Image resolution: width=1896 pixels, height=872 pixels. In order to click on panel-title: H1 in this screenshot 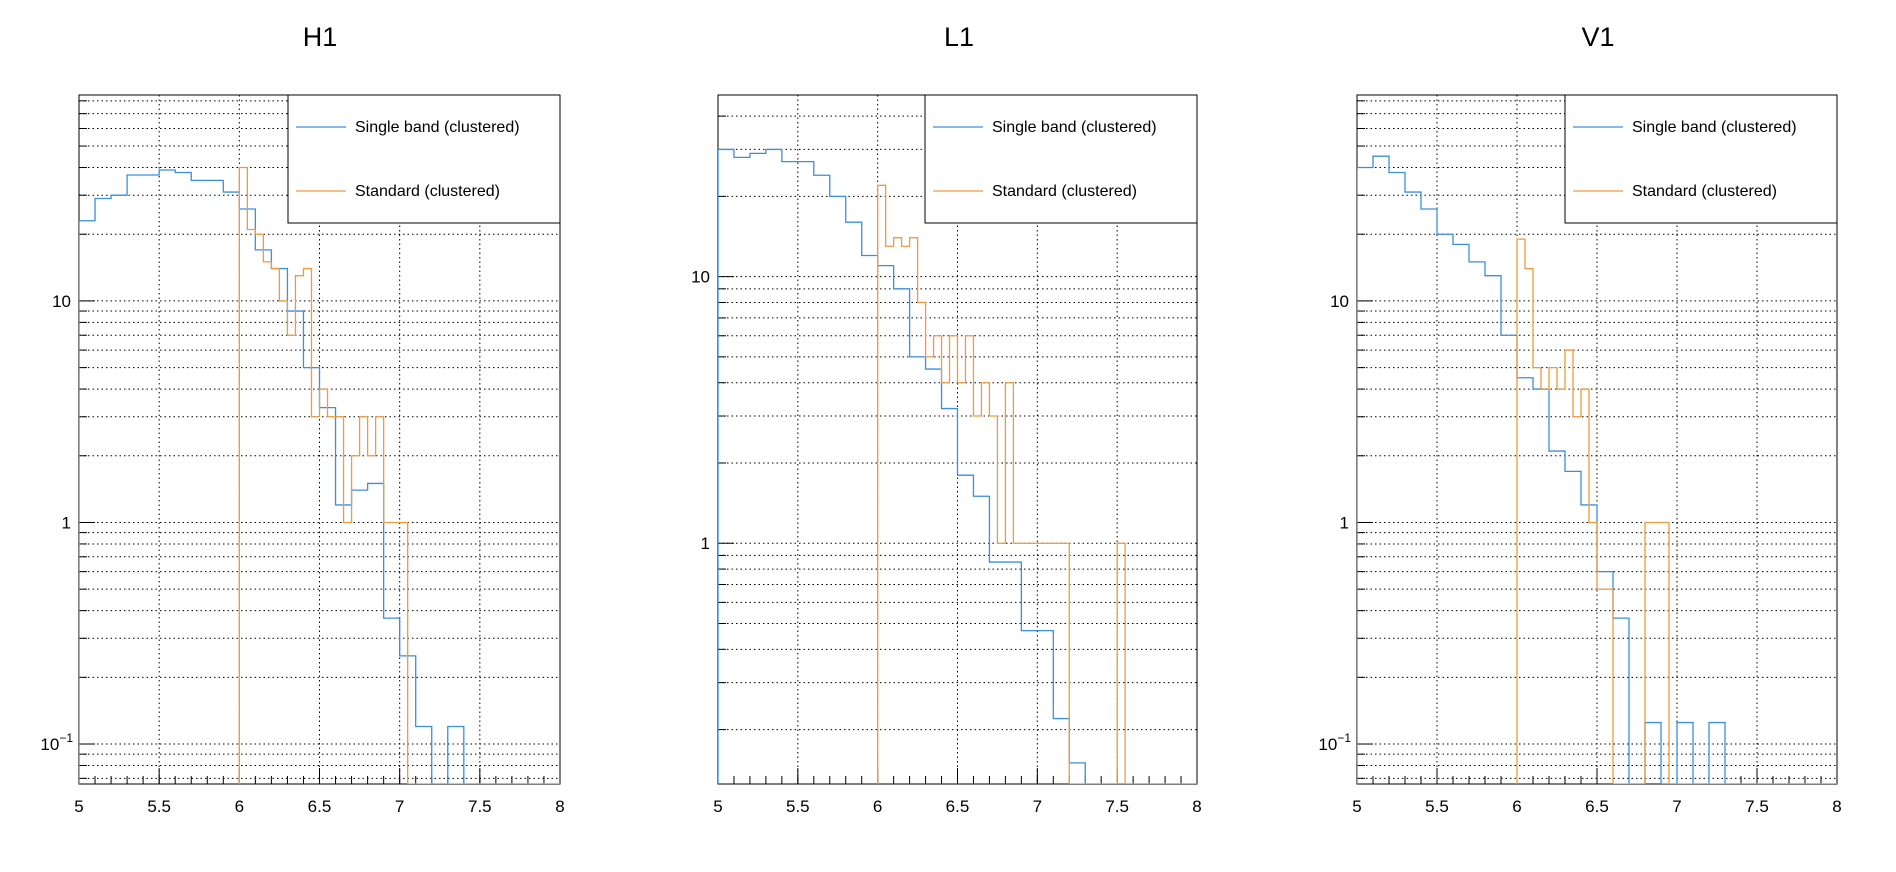, I will do `click(320, 37)`.